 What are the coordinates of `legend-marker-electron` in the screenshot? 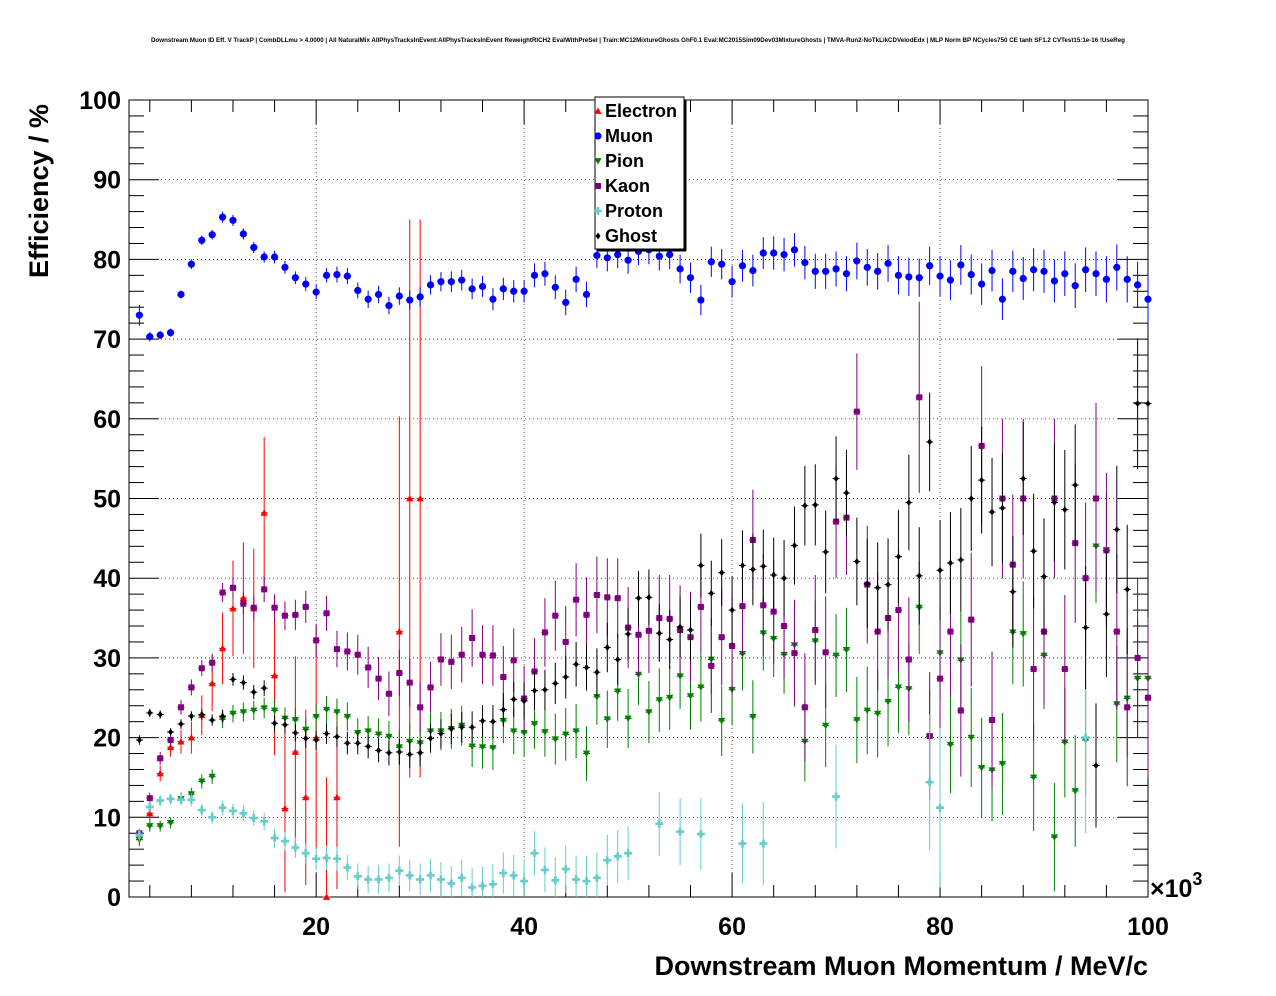 It's located at (598, 110).